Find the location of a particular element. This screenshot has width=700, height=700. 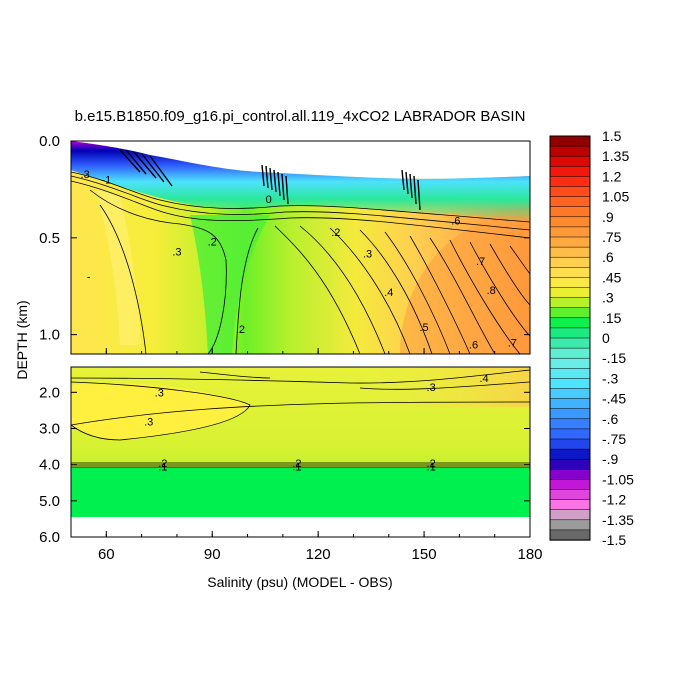

colorbar-tick-label: 1.5 is located at coordinates (612, 136).